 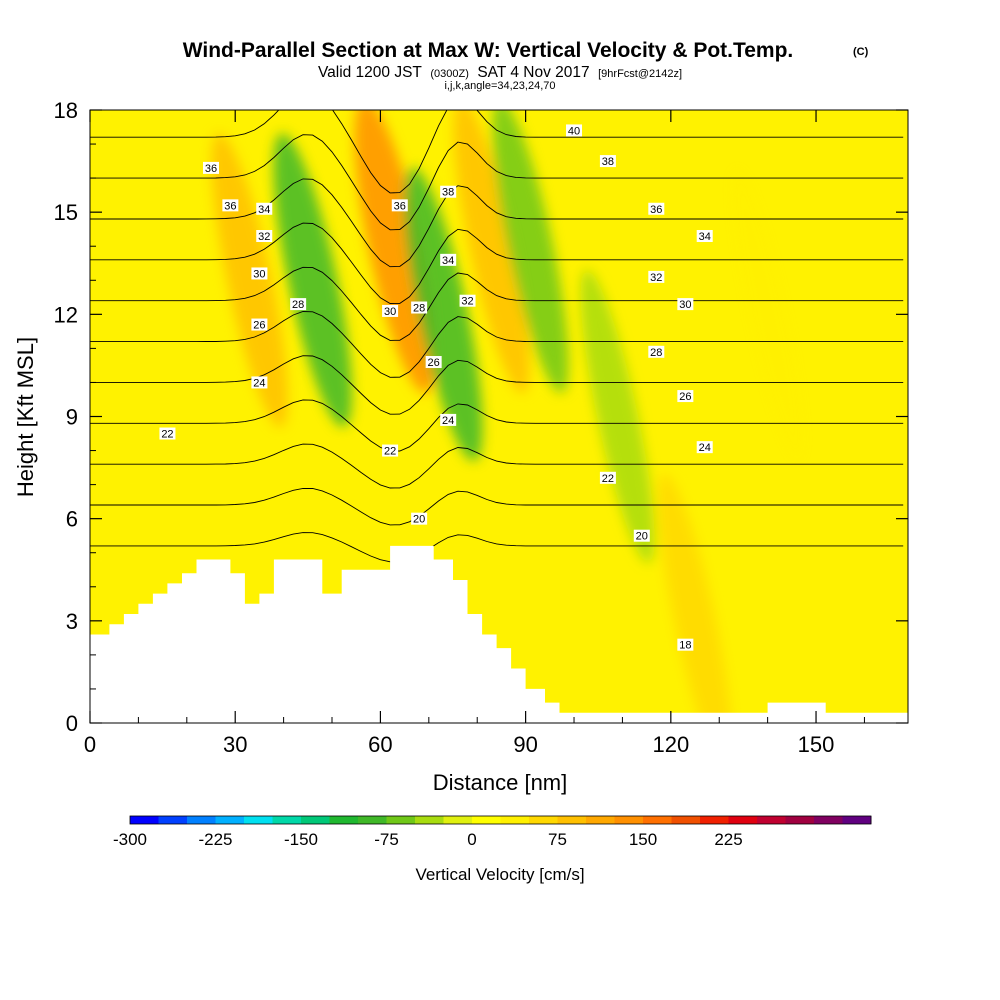 I want to click on contour-label-22: 34, so click(x=705, y=237).